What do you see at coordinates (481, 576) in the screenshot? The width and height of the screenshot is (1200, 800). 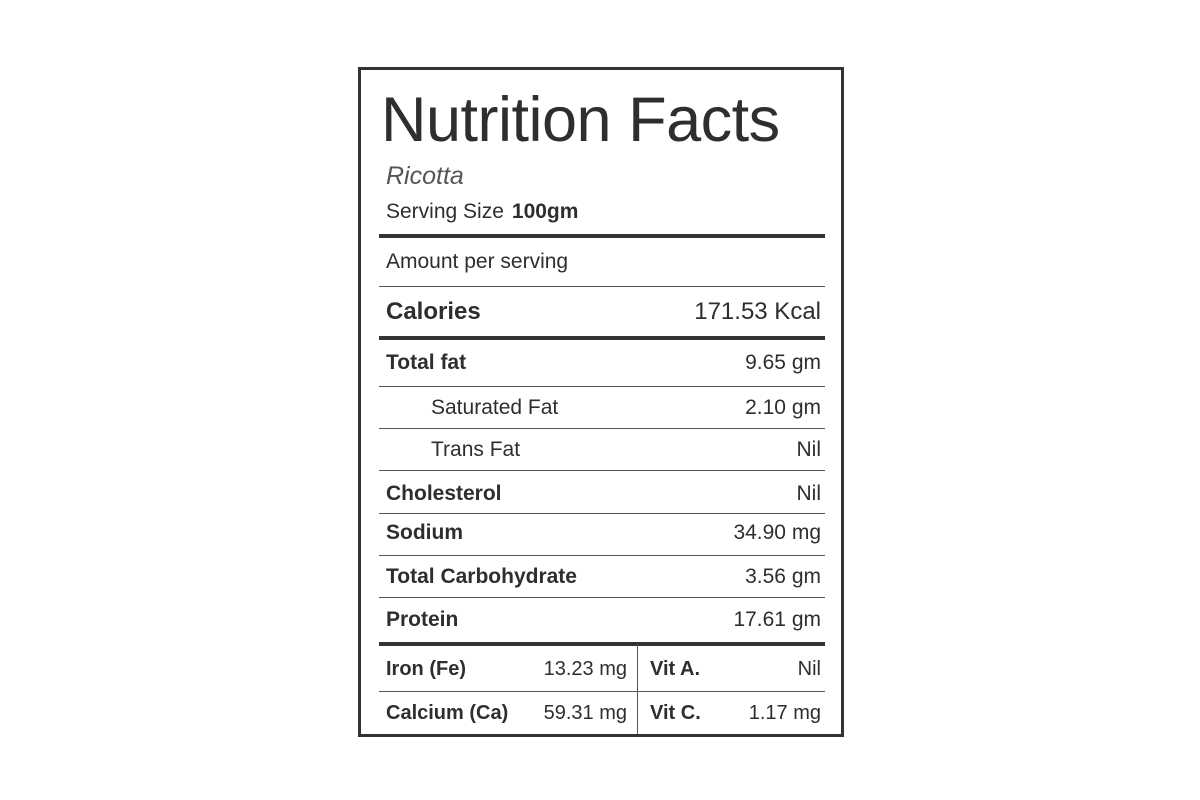 I see `nutrient-label: Total Carbohydrate` at bounding box center [481, 576].